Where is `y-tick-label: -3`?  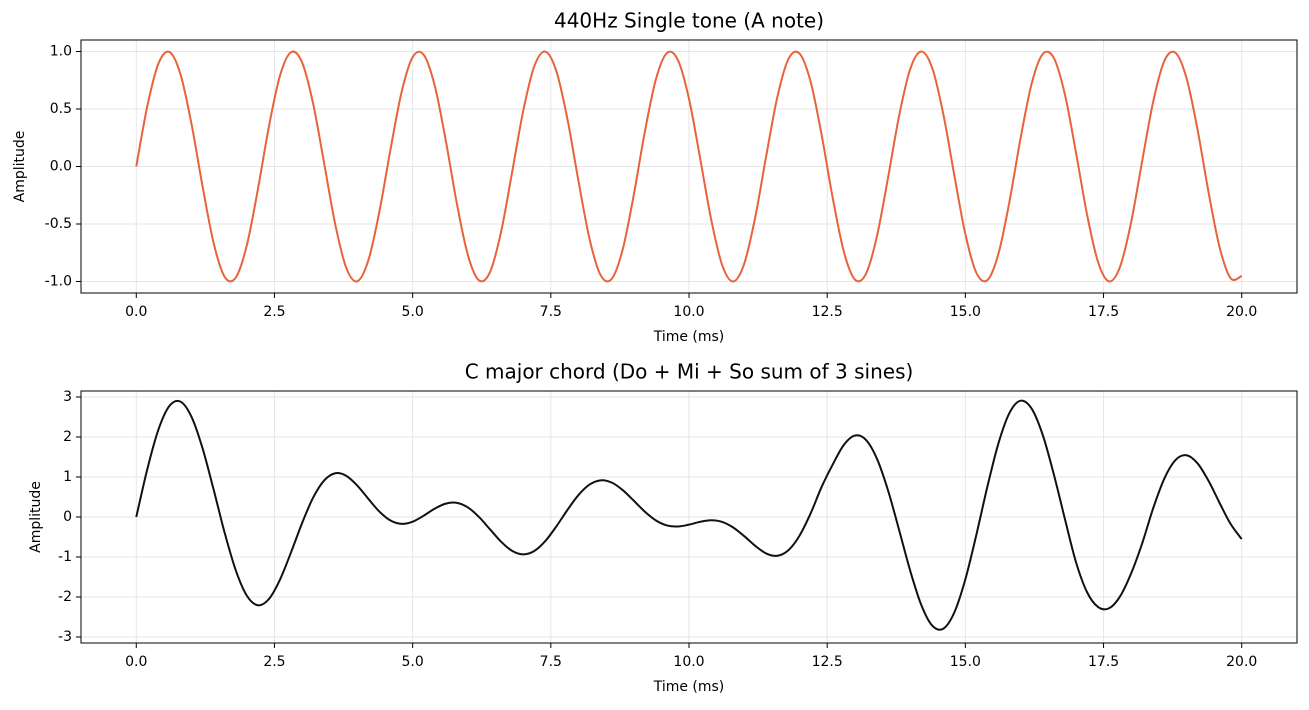
y-tick-label: -3 is located at coordinates (65, 637).